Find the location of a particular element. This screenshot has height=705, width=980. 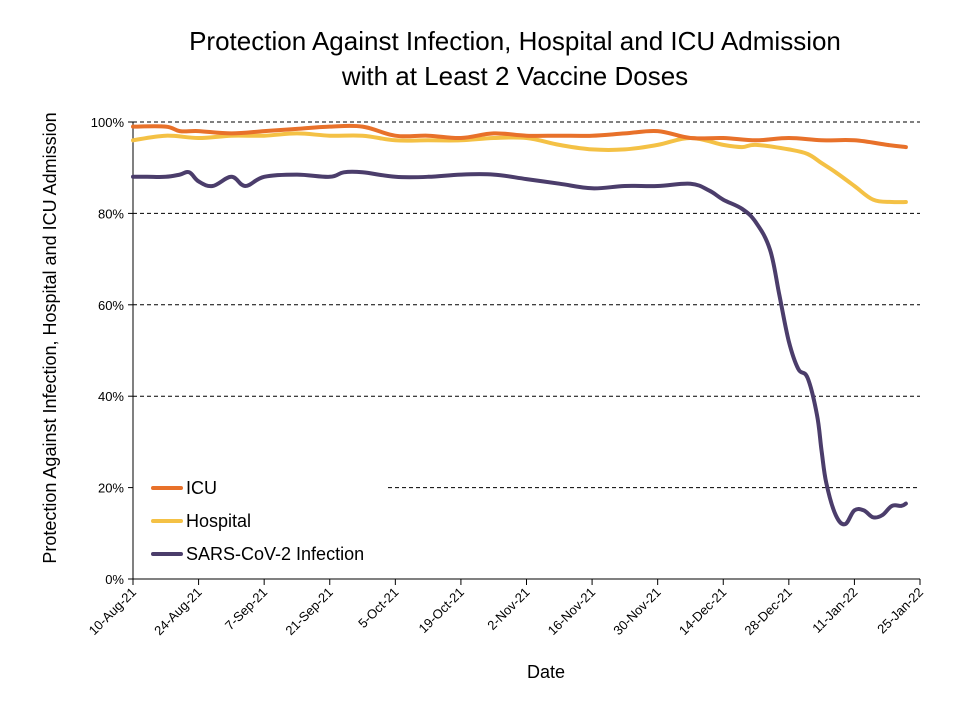

legend: ICU Hospital SARS-CoV-2 Infection is located at coordinates (257, 521).